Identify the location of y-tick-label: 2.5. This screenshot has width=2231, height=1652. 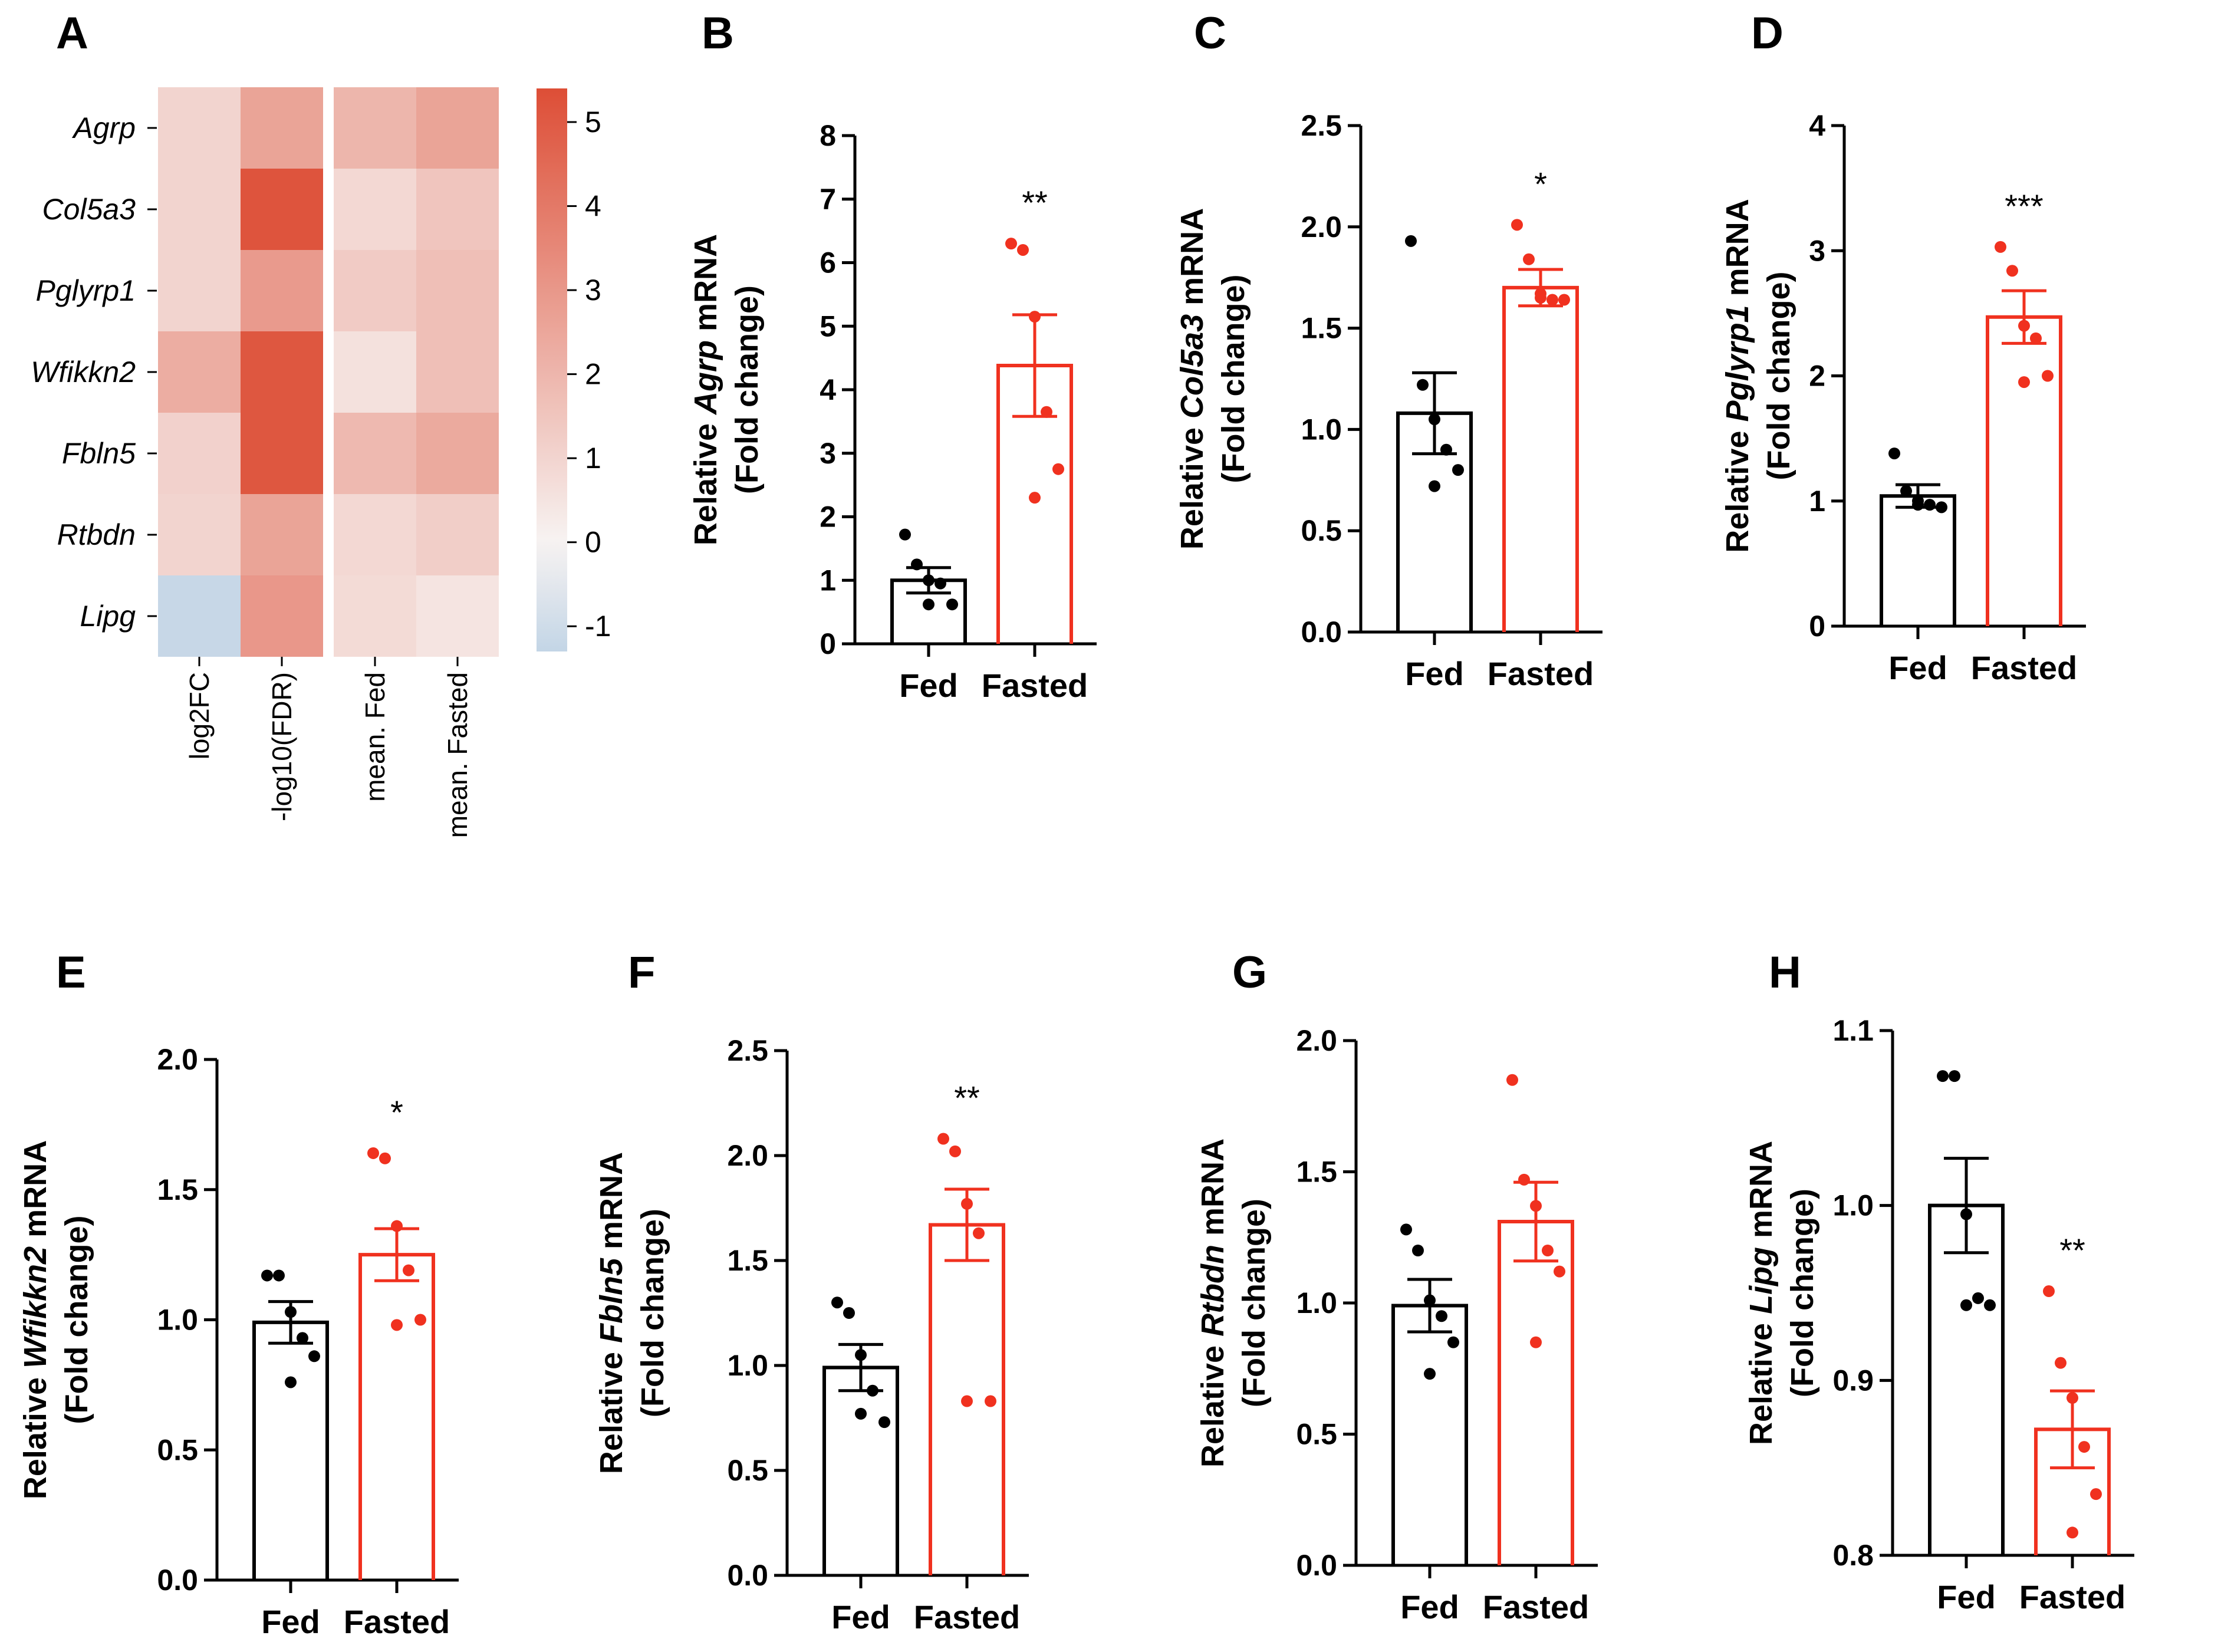
(1321, 126).